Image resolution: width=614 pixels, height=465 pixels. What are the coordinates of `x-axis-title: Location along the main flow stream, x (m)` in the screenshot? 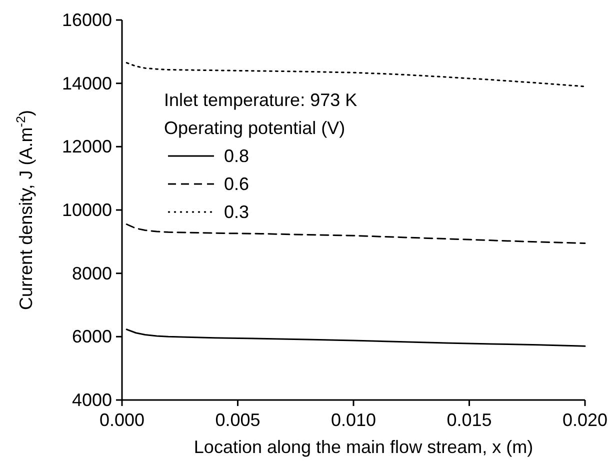 It's located at (364, 447).